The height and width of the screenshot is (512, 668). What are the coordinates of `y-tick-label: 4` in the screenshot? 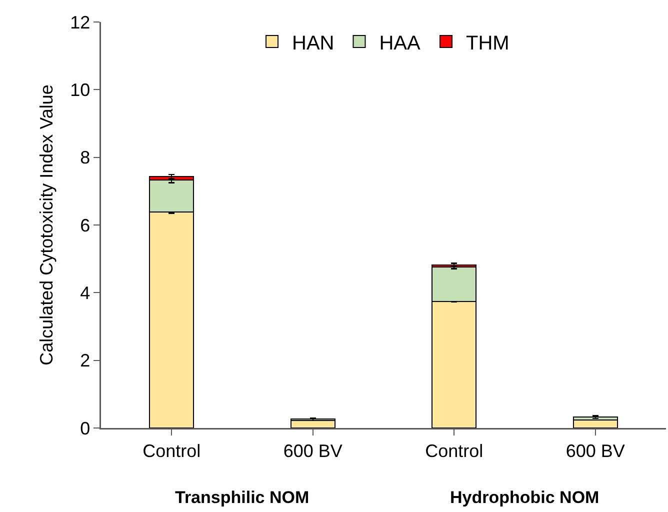 It's located at (85, 292).